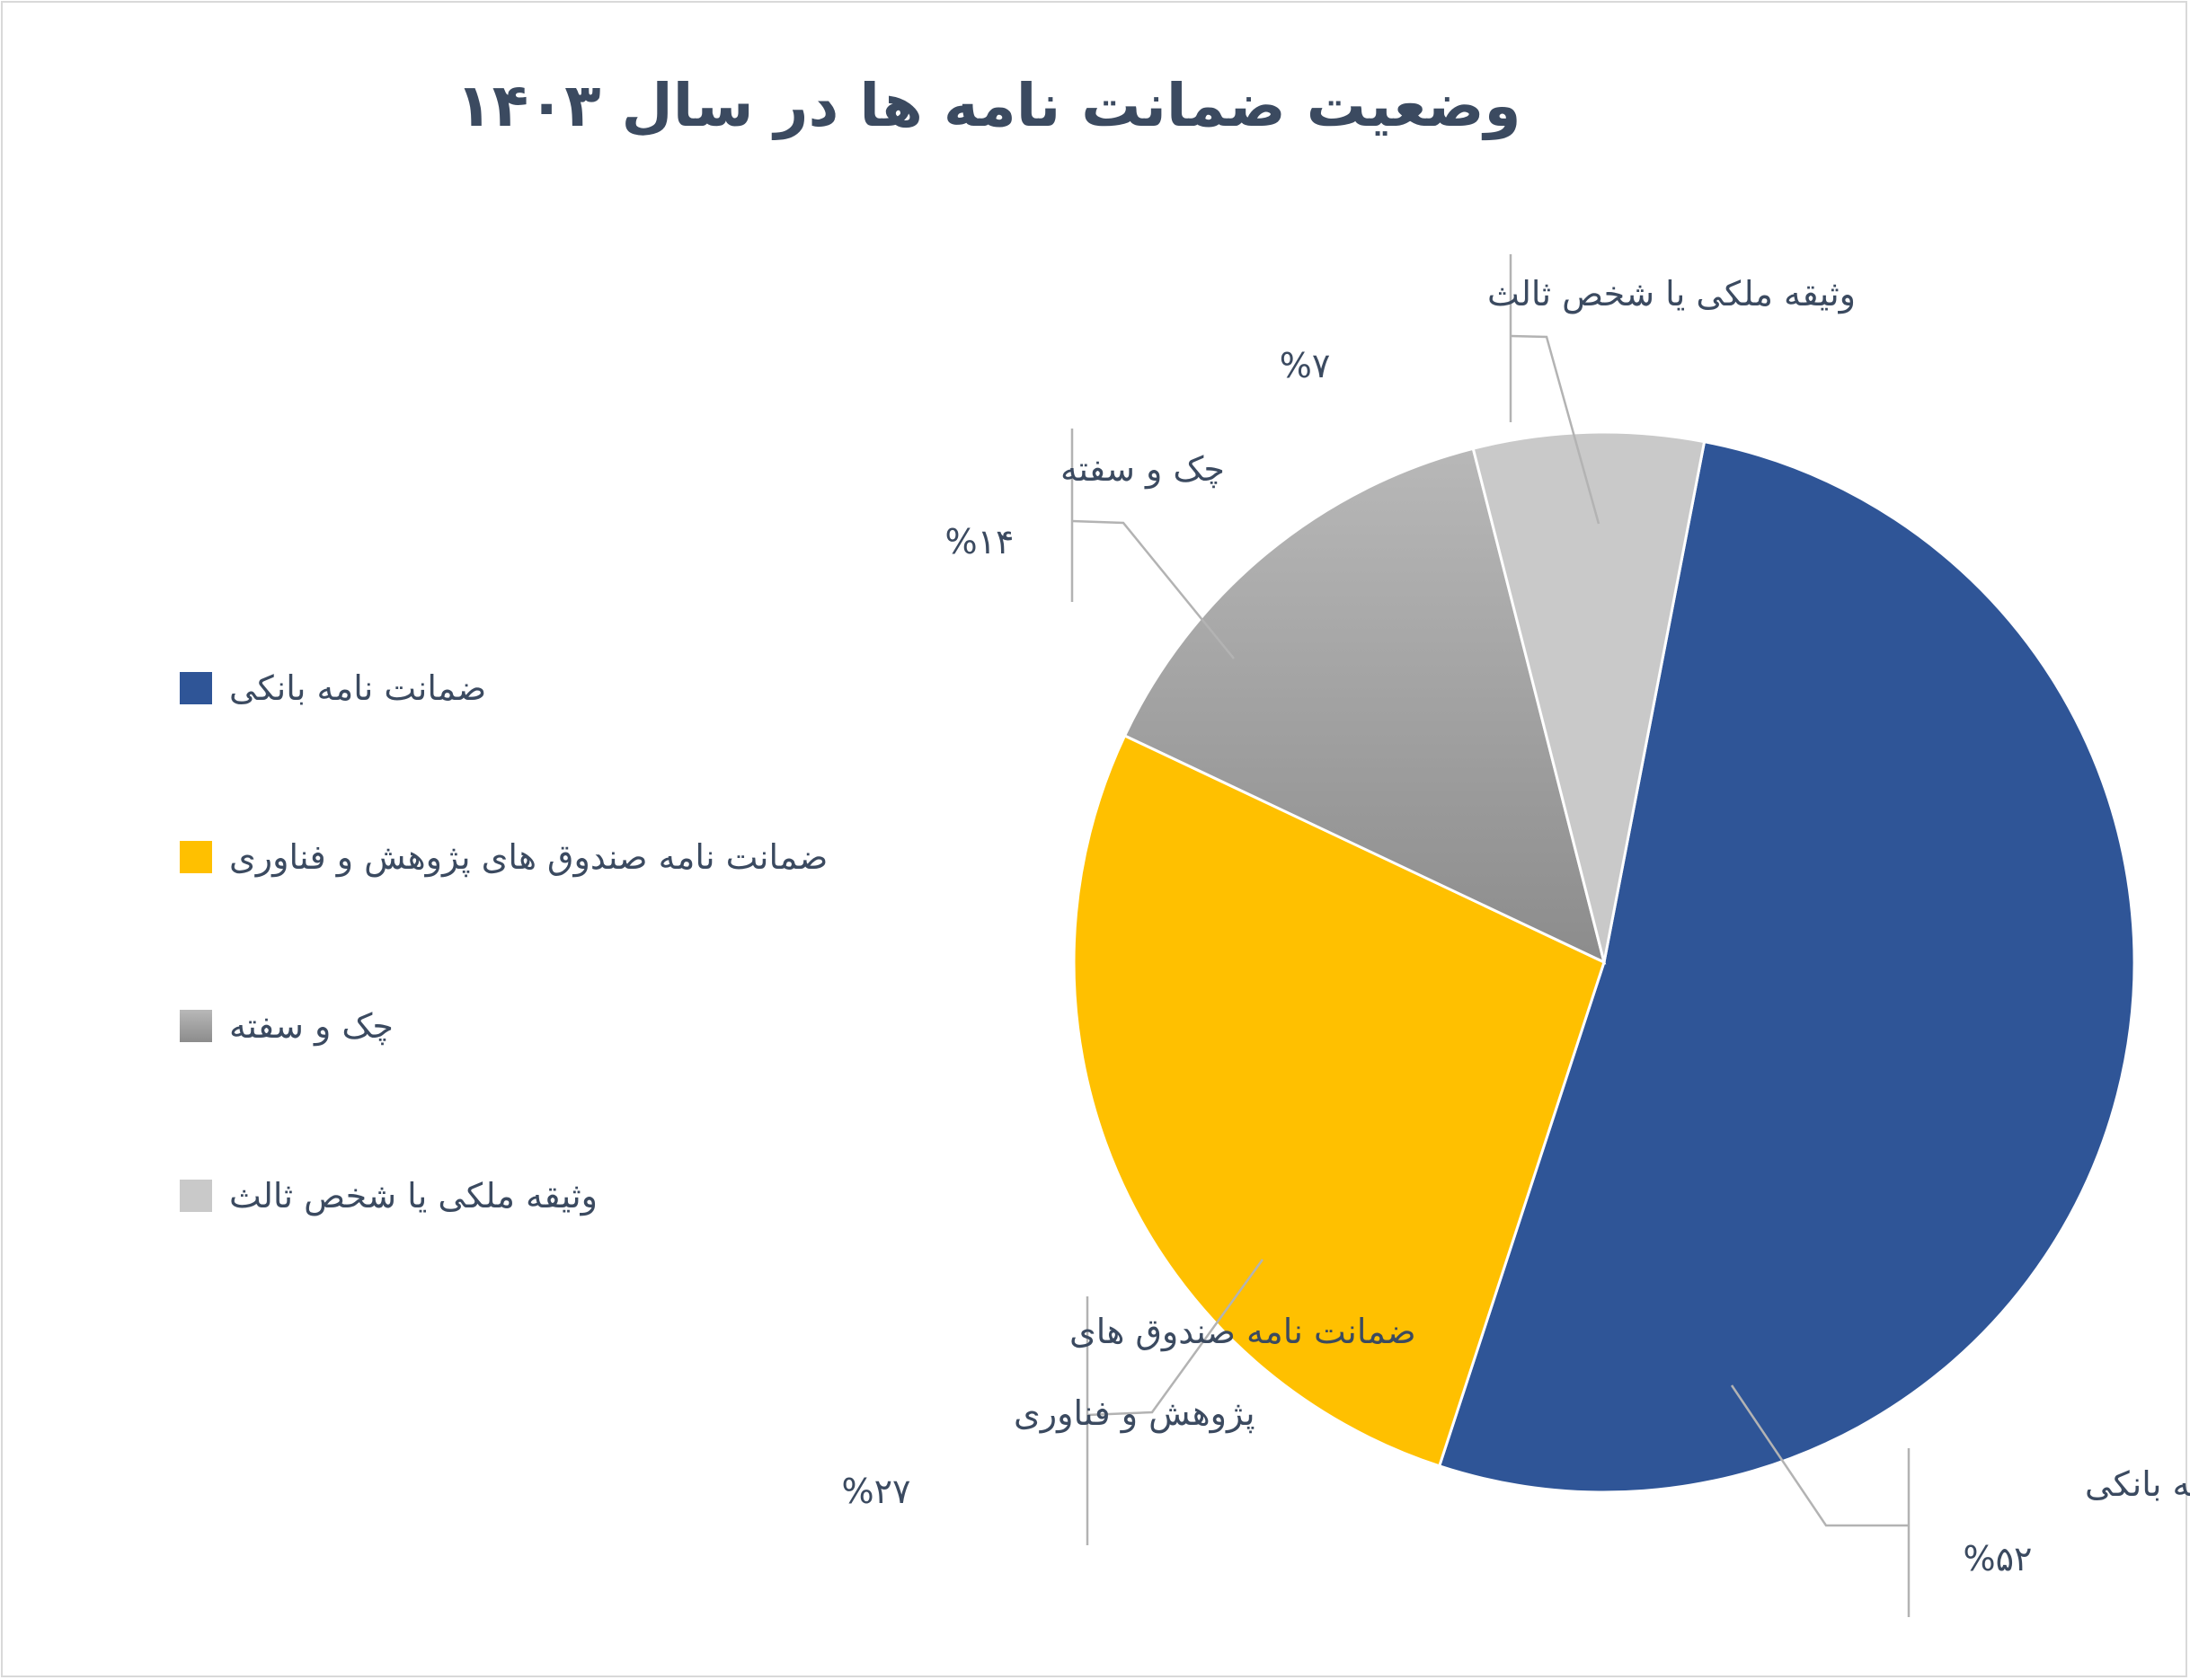 The width and height of the screenshot is (2190, 1680). Describe the element at coordinates (1999, 1559) in the screenshot. I see `data-label-percent: %۵۲` at that location.